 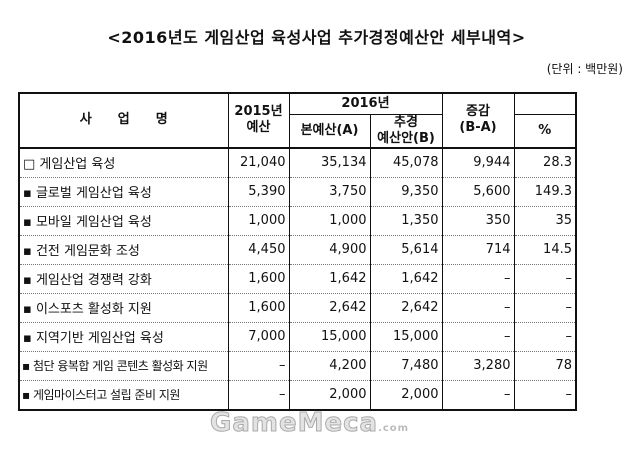 What do you see at coordinates (329, 336) in the screenshot?
I see `cell-a: 15,000` at bounding box center [329, 336].